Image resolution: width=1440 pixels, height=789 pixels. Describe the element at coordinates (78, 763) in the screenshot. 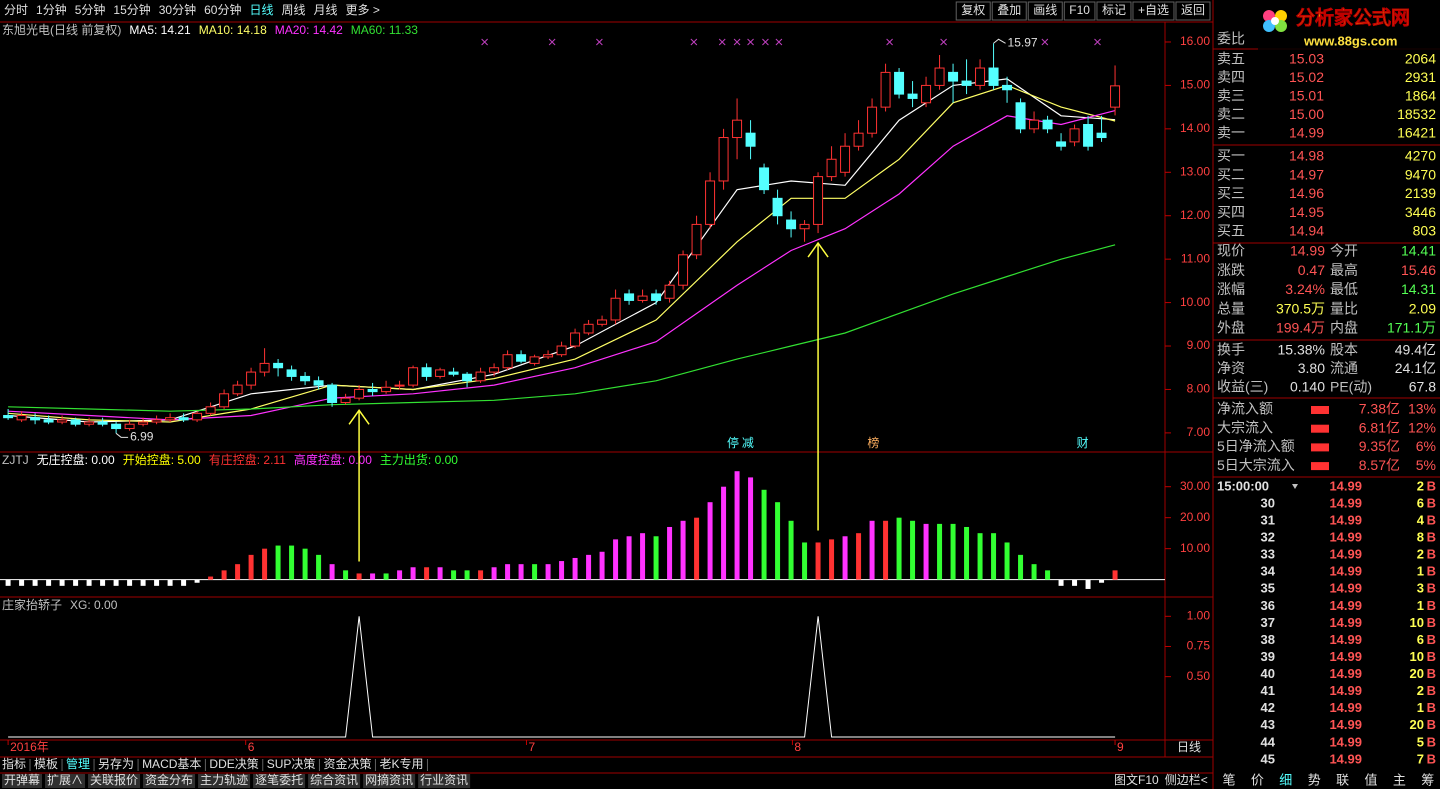

I see `bottom-tab: 管理` at that location.